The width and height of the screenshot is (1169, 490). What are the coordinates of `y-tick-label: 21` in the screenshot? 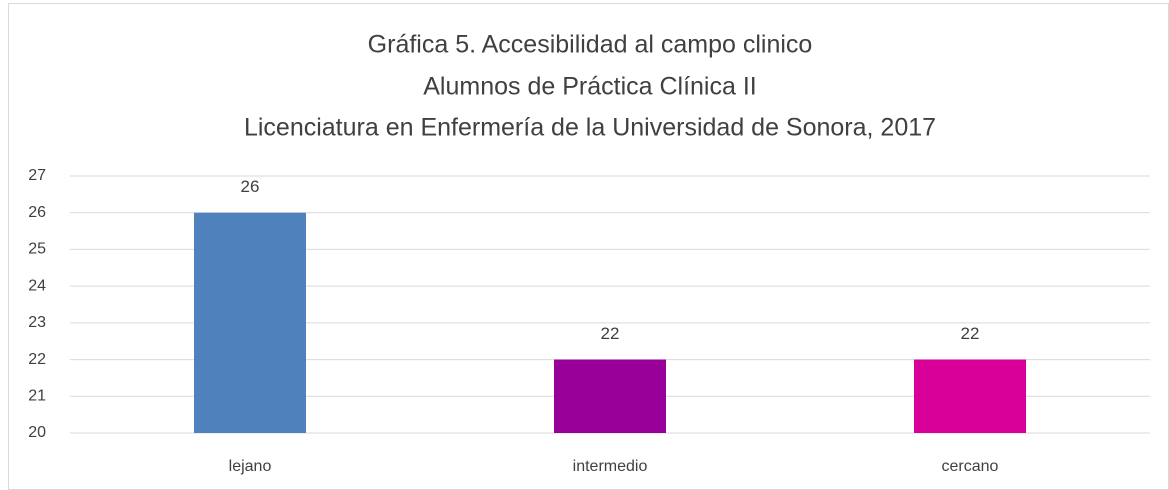 It's located at (37, 396).